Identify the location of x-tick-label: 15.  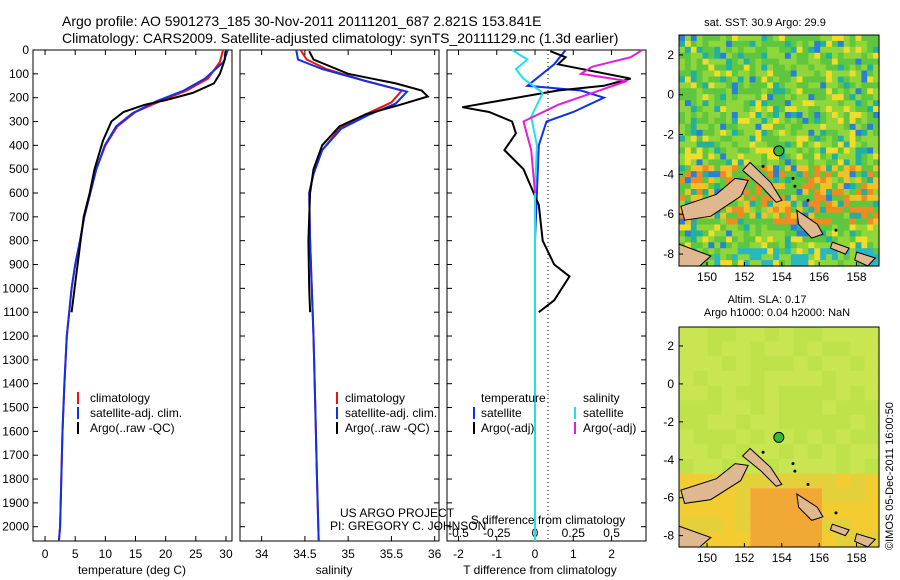
(136, 554).